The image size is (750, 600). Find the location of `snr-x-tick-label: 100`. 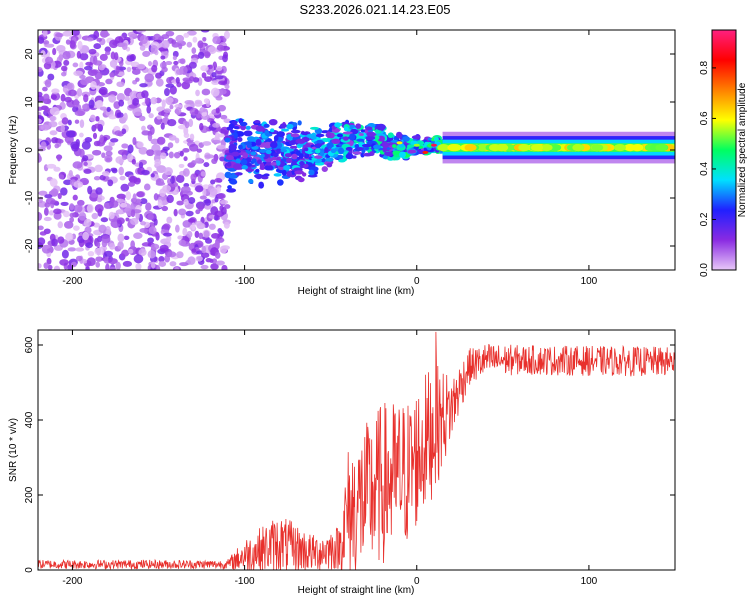

snr-x-tick-label: 100 is located at coordinates (589, 581).